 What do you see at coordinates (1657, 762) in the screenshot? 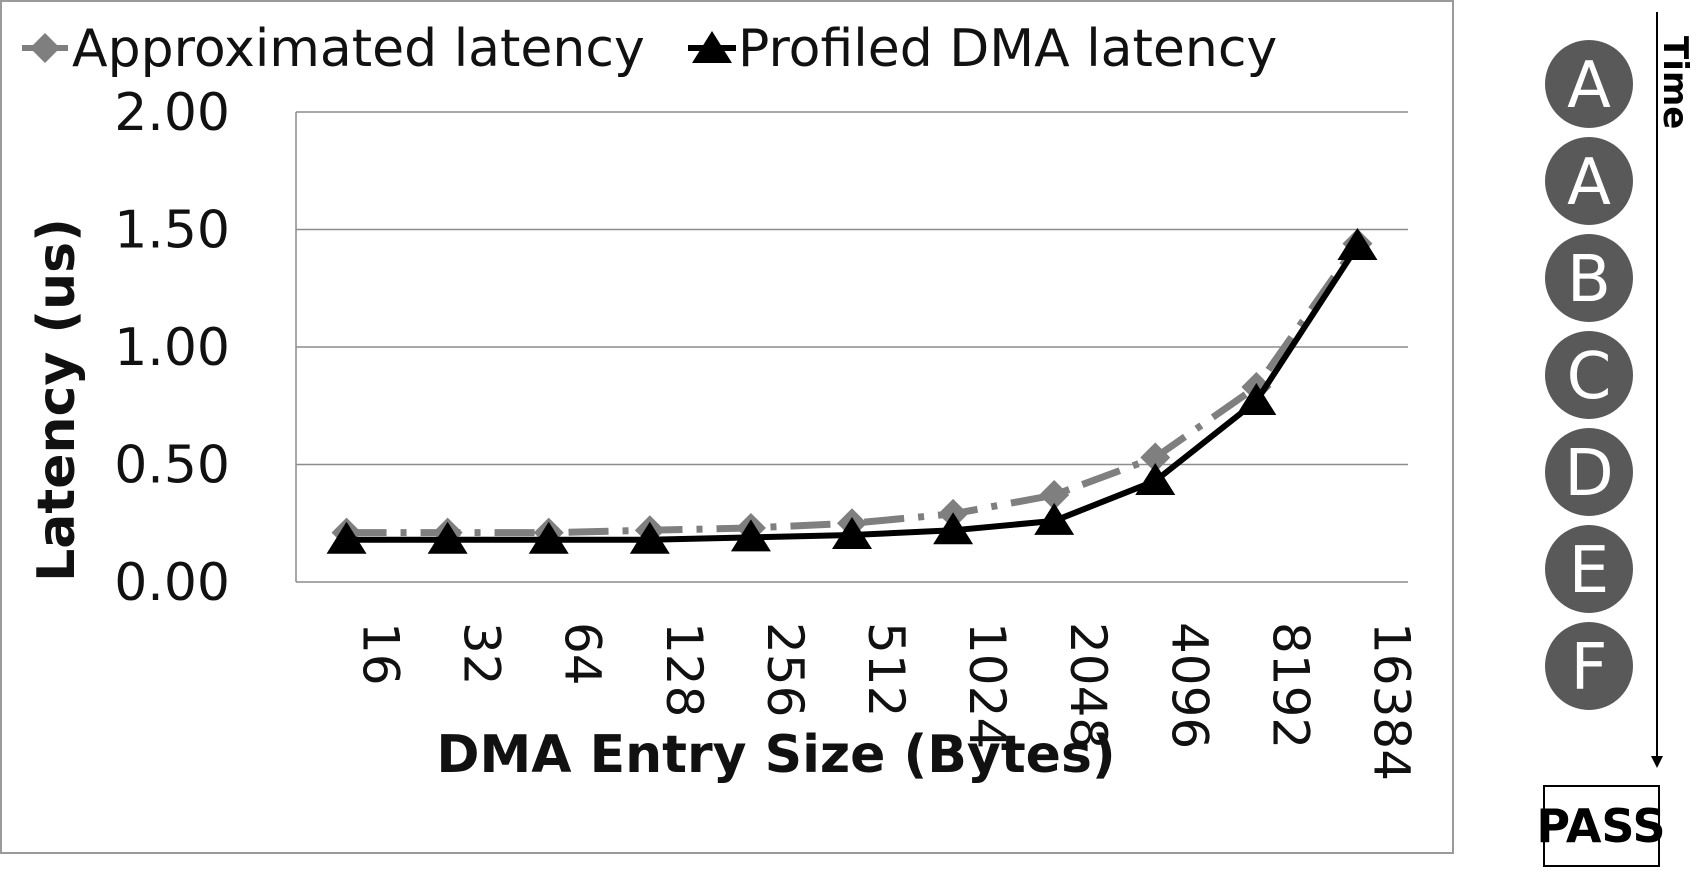
I see `time-arrow-head` at bounding box center [1657, 762].